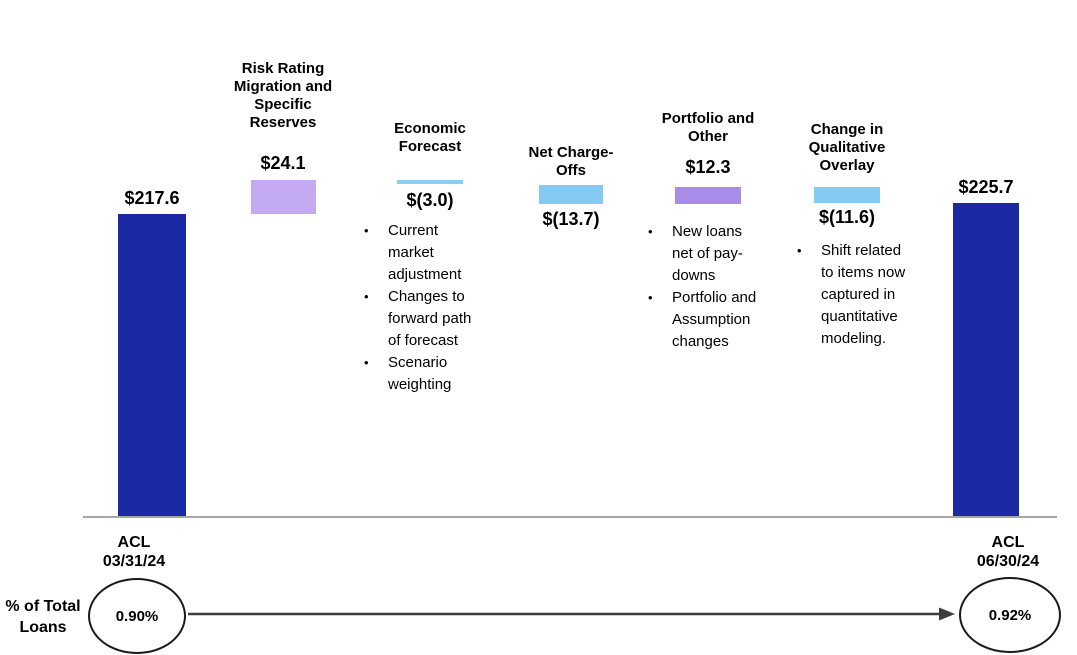  I want to click on bar-acl-end, so click(986, 360).